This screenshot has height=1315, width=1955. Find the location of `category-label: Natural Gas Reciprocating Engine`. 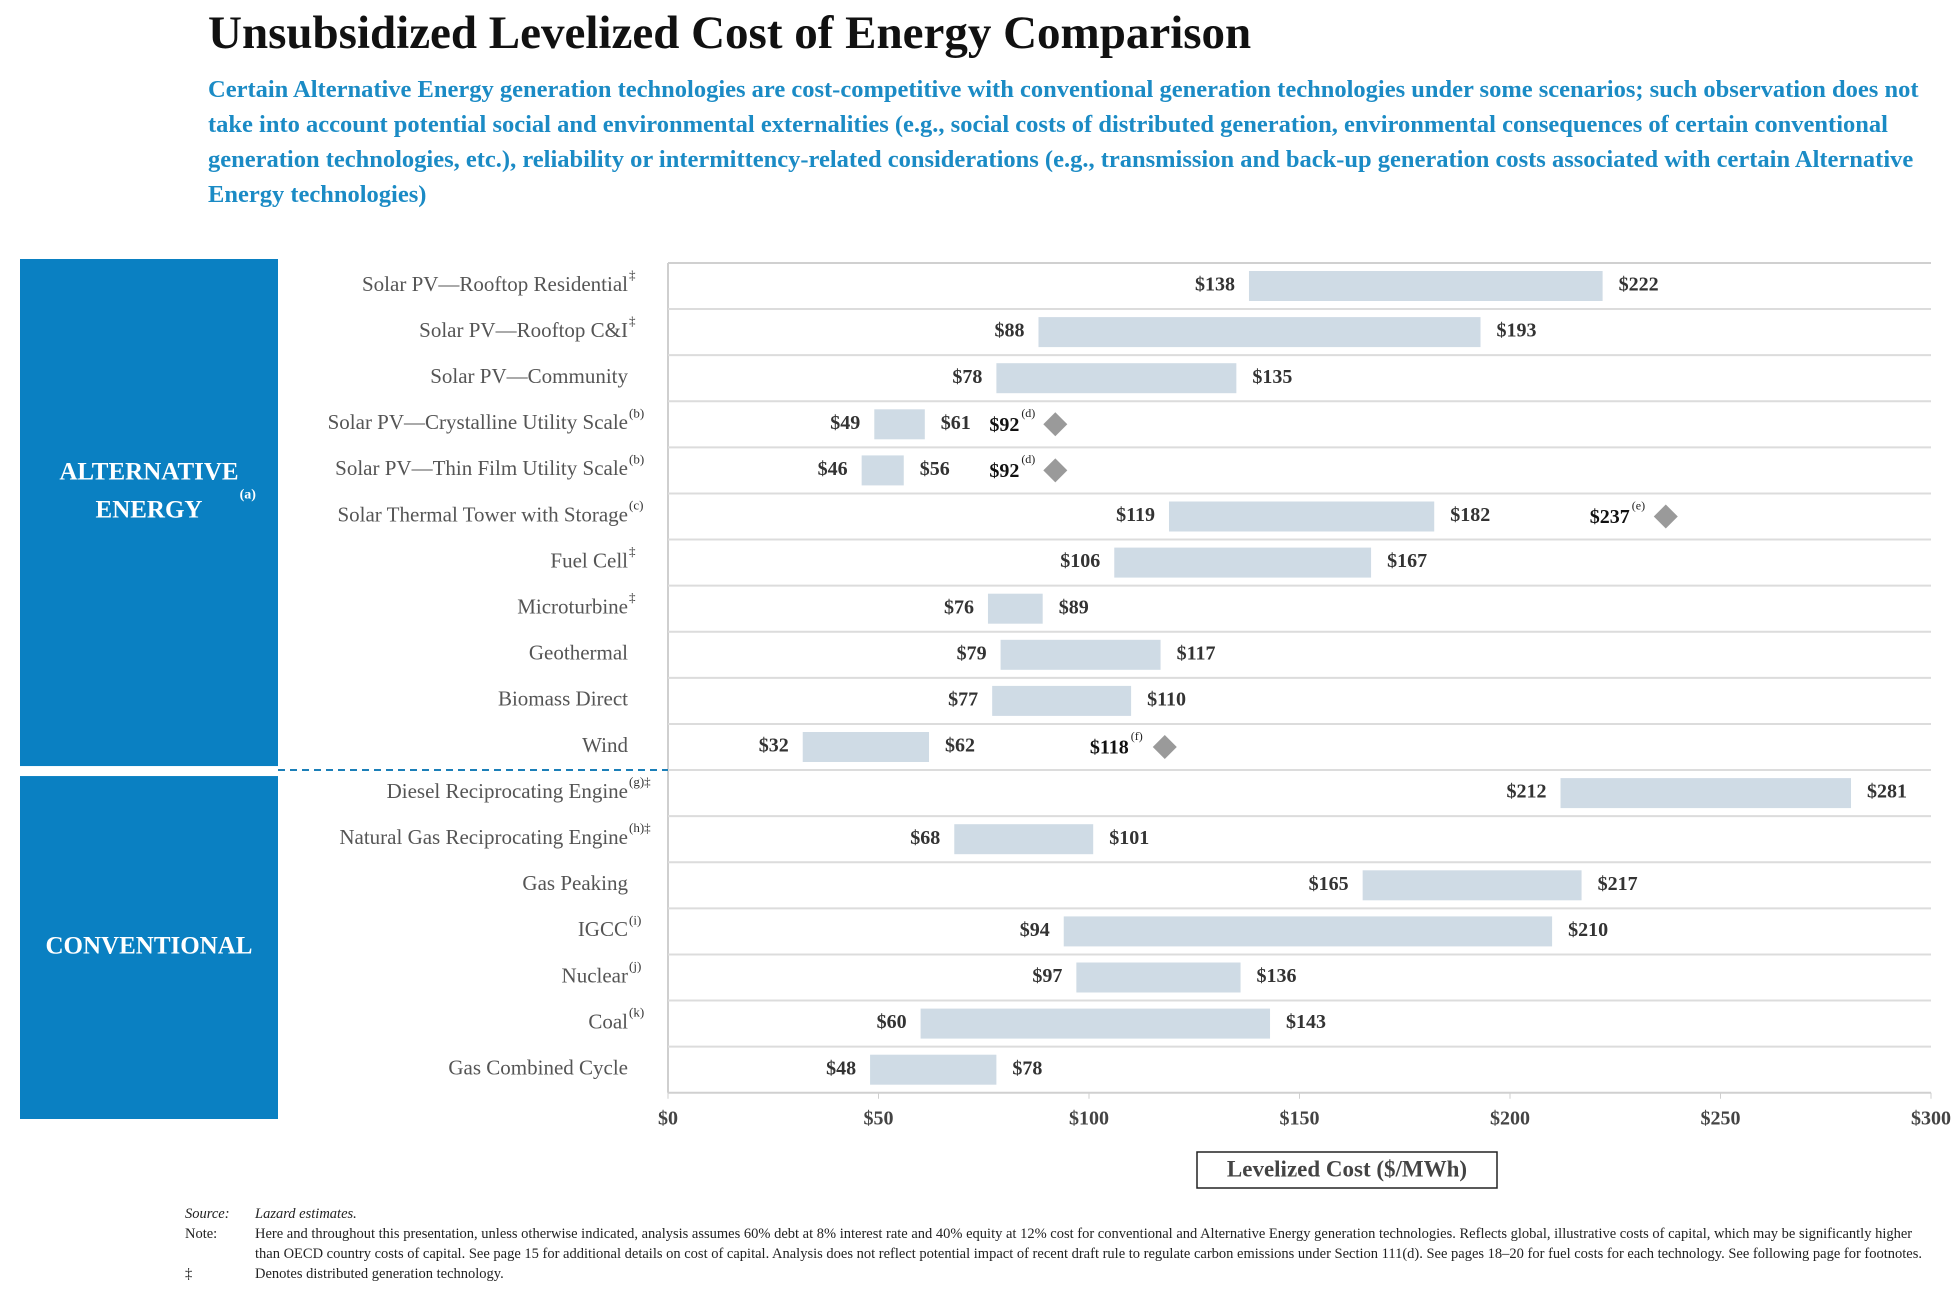

category-label: Natural Gas Reciprocating Engine is located at coordinates (483, 837).